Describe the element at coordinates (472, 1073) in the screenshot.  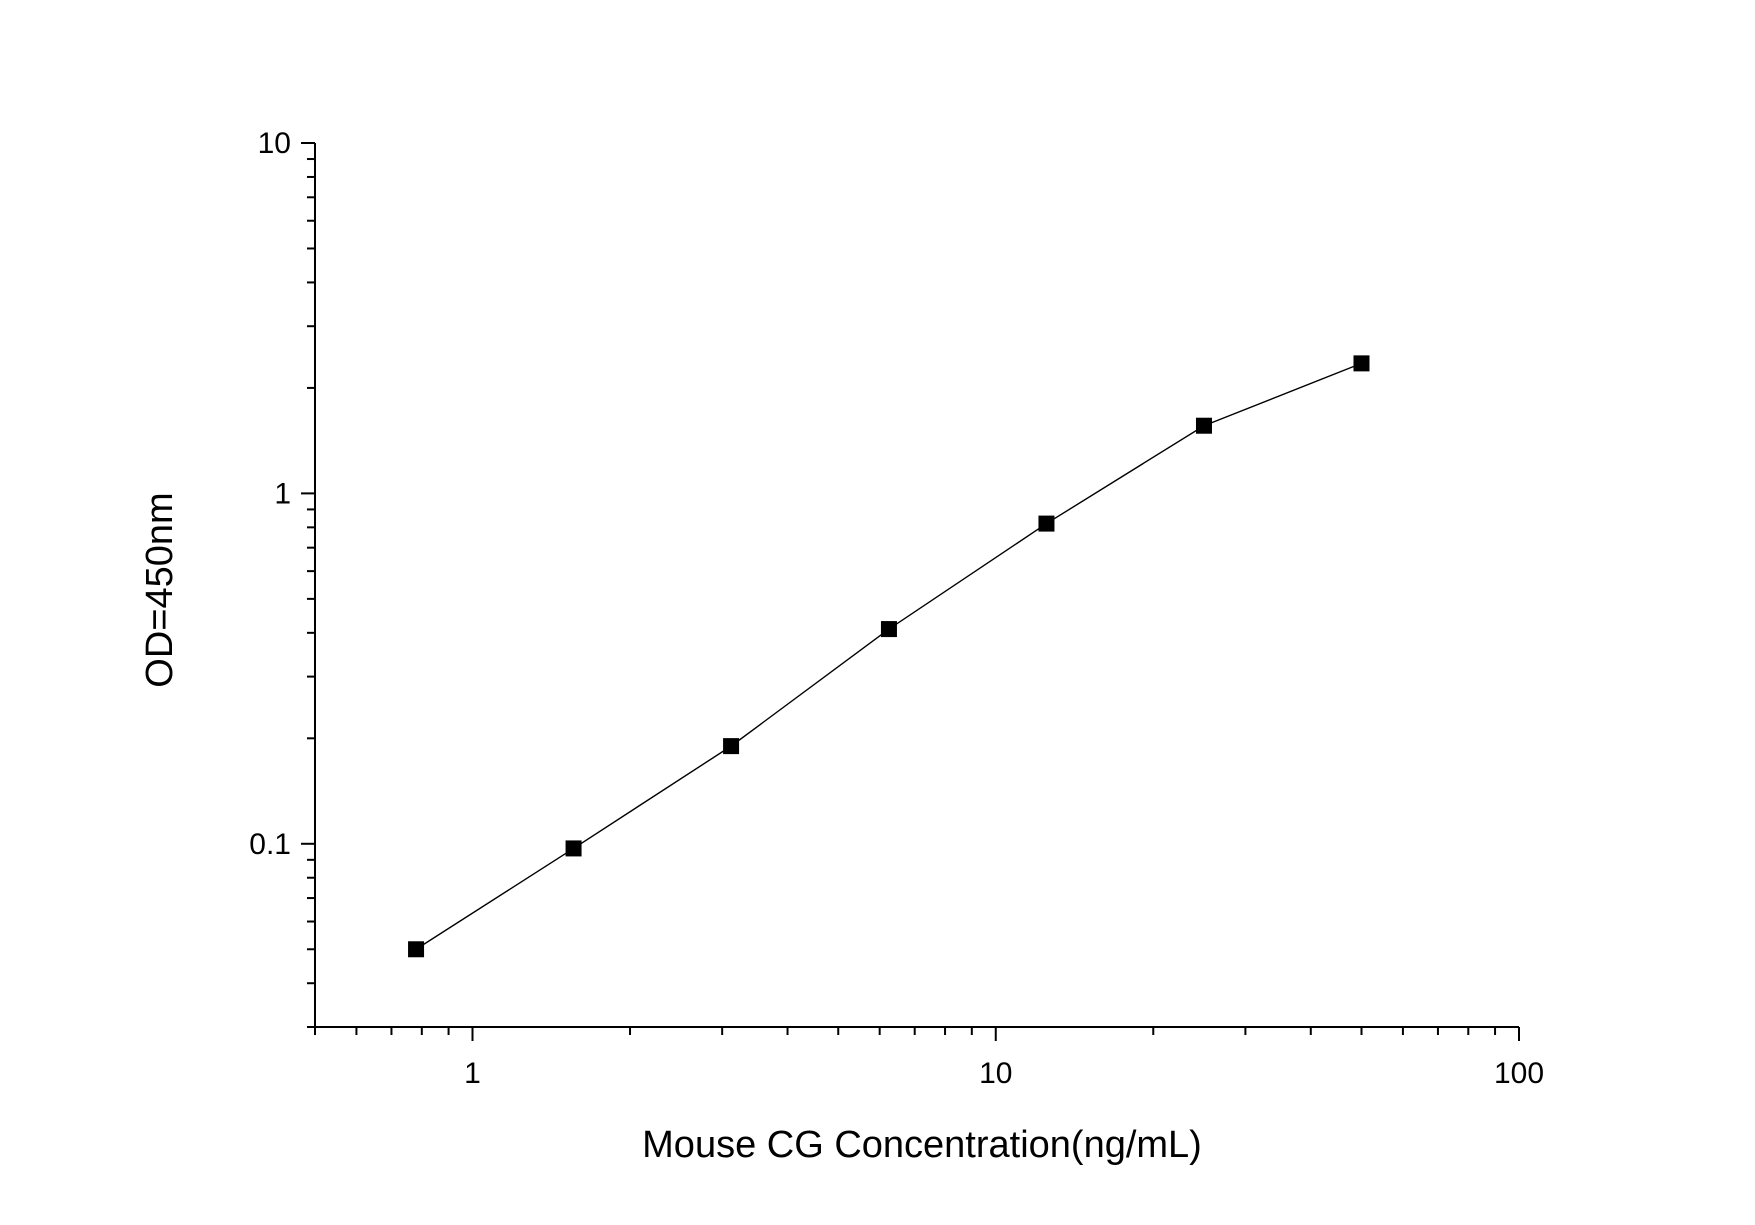
I see `x-tick-label: 1` at that location.